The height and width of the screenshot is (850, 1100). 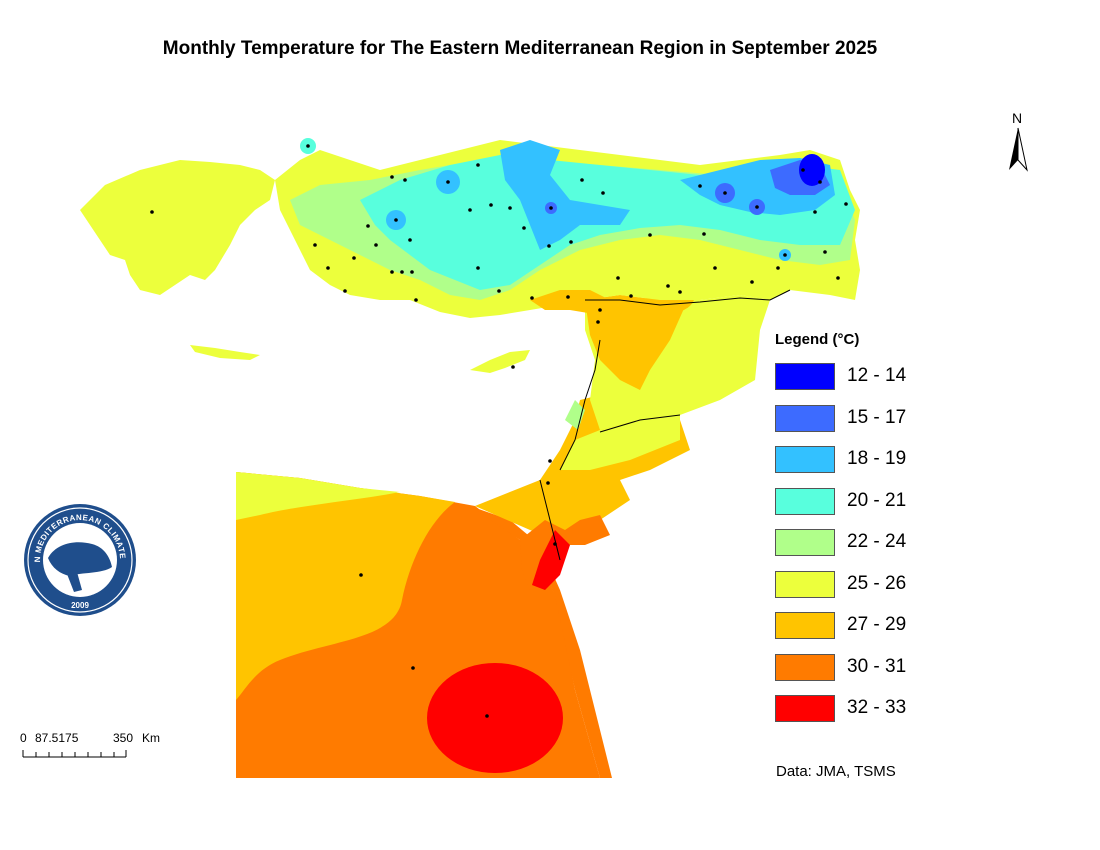 I want to click on legend-label: 25 - 26, so click(x=877, y=583).